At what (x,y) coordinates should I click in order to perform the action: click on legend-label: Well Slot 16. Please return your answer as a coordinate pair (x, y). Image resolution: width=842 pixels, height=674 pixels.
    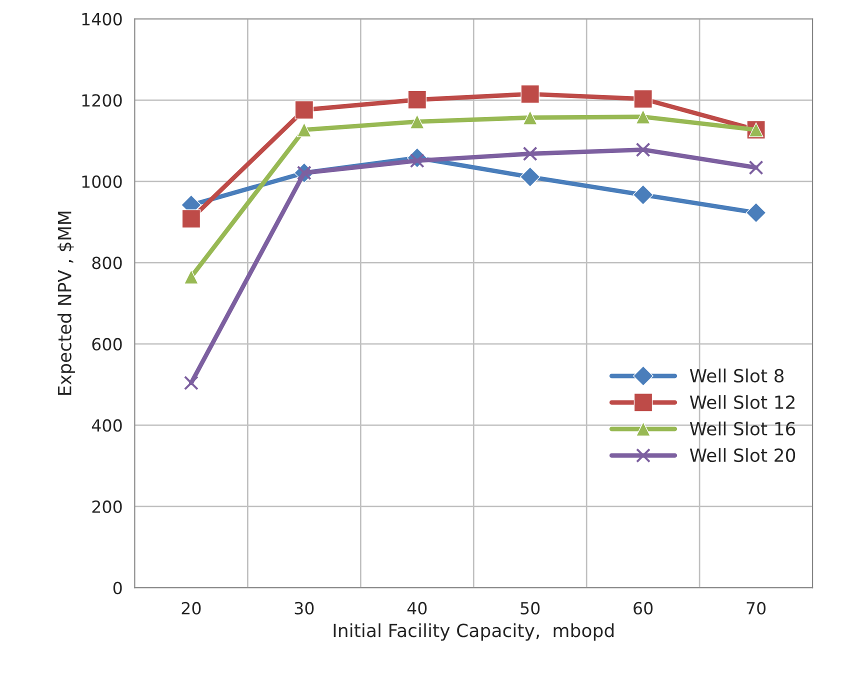
    Looking at the image, I should click on (743, 429).